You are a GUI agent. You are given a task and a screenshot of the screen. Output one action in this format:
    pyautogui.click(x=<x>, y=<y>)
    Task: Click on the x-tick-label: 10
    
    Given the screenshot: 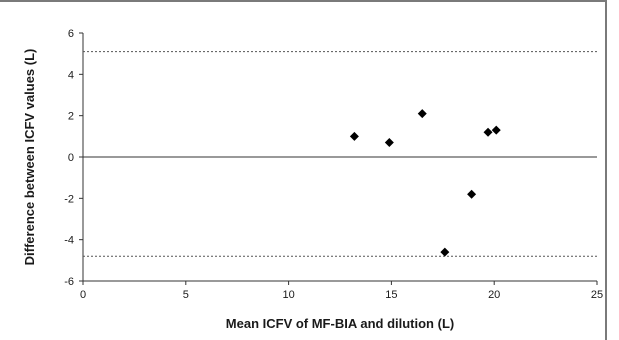 What is the action you would take?
    pyautogui.click(x=288, y=295)
    